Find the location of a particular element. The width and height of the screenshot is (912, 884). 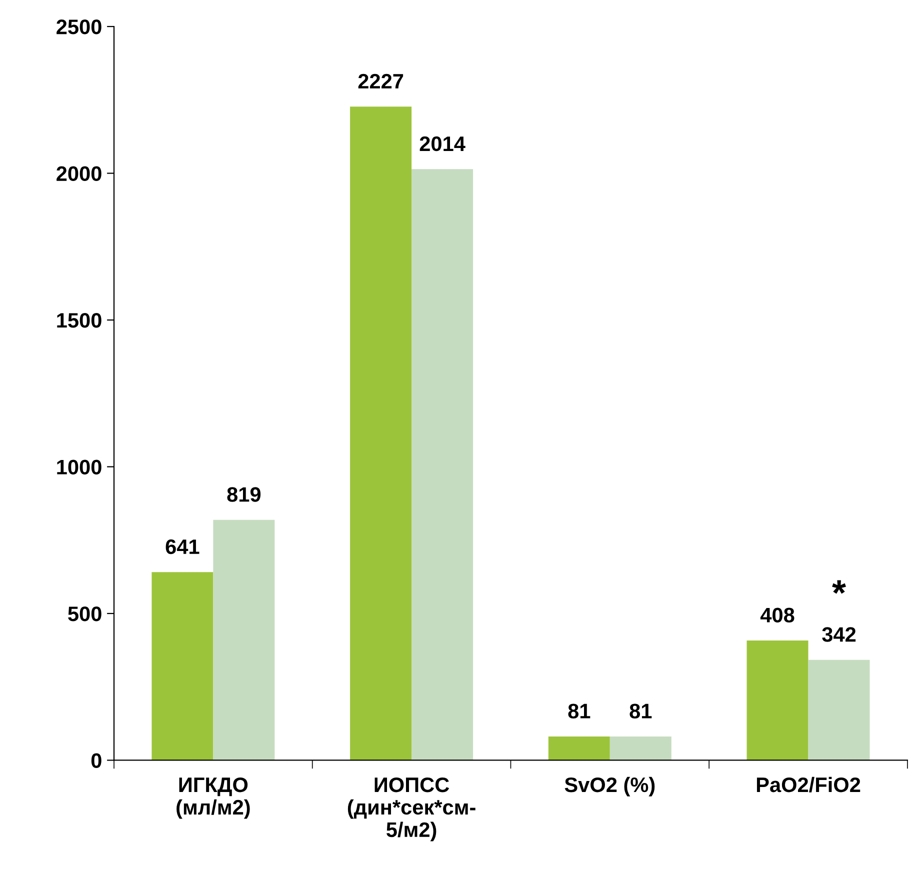

y-tick-label: 500 is located at coordinates (85, 614).